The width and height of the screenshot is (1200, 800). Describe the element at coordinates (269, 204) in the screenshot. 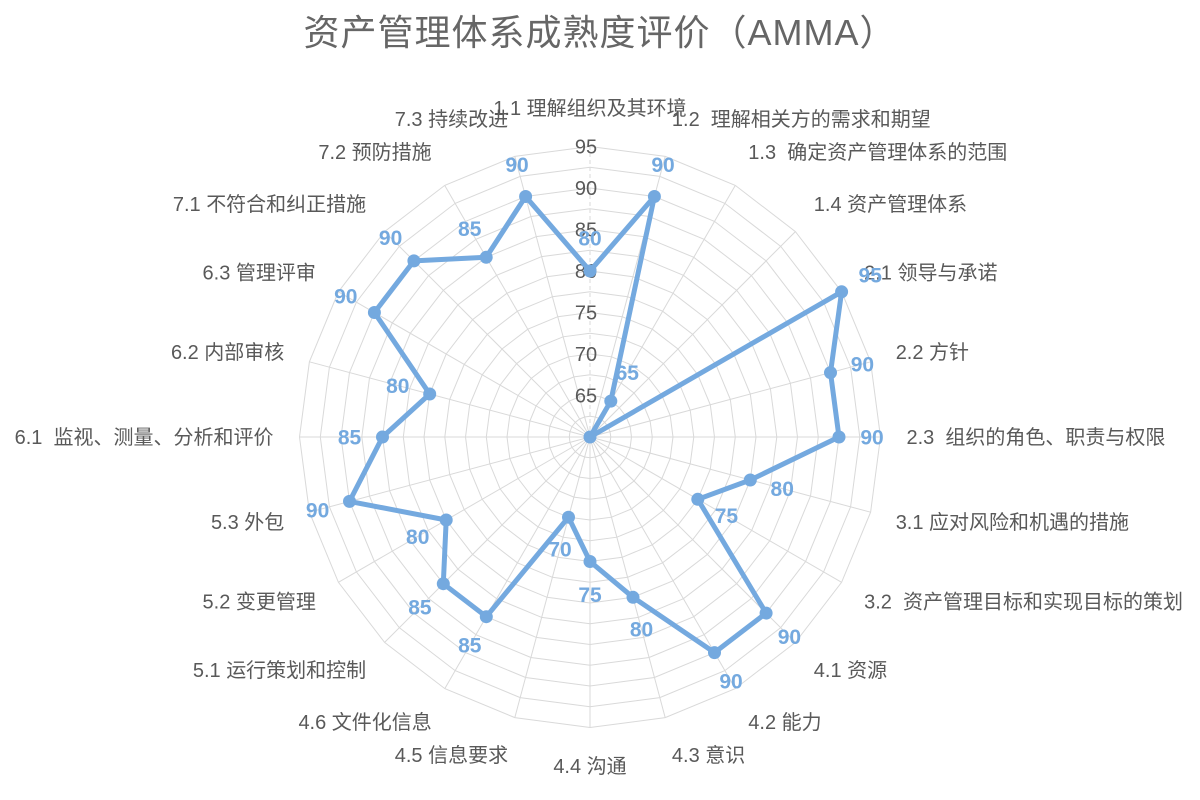

I see `category-label-21: 7.1 不符合和纠正措施` at that location.